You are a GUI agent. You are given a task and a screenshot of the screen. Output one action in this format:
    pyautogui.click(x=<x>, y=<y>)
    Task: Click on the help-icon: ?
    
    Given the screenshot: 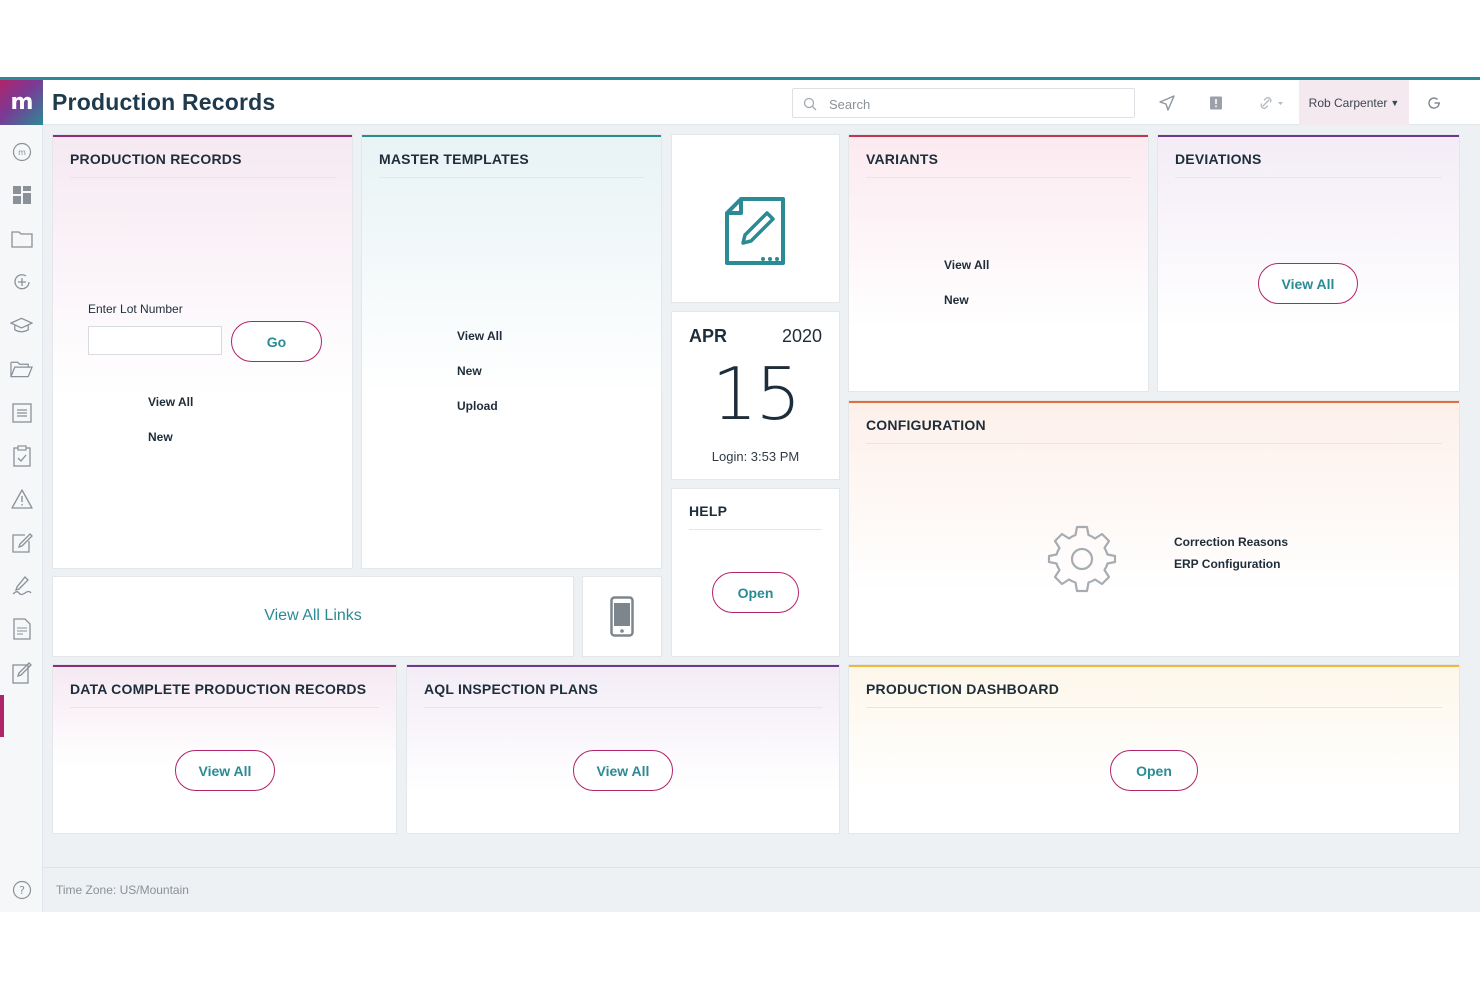 What is the action you would take?
    pyautogui.click(x=21, y=889)
    